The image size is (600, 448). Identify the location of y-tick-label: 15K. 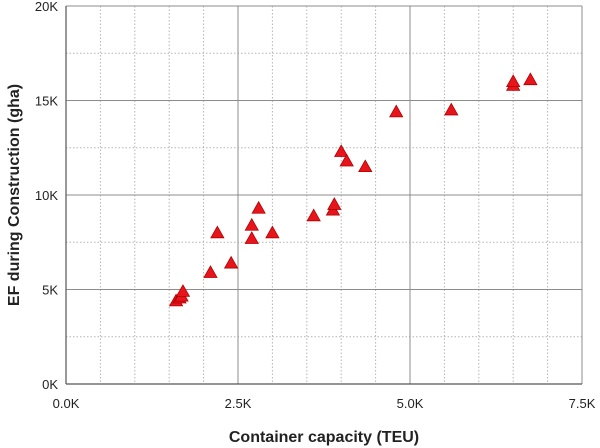
(46, 101).